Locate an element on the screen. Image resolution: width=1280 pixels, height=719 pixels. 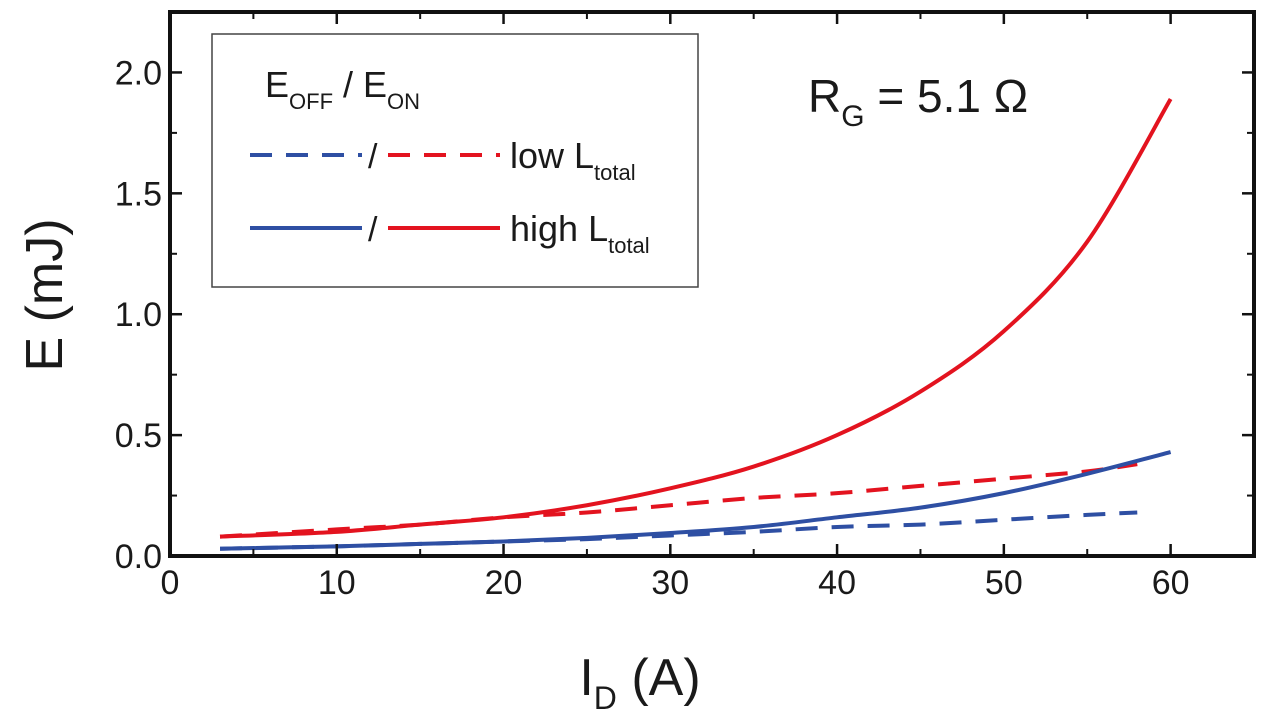
y-axis-title: E (mJ) is located at coordinates (45, 294).